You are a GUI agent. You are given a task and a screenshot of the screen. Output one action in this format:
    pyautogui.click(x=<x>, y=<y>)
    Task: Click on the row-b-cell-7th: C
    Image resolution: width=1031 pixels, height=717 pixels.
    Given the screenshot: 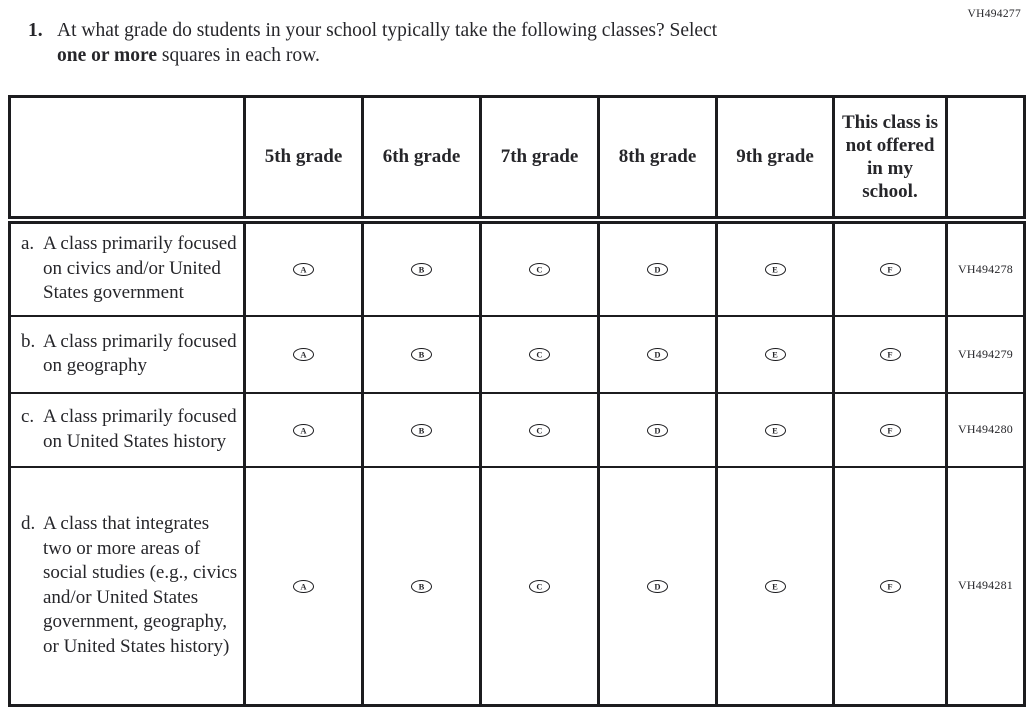 What is the action you would take?
    pyautogui.click(x=539, y=354)
    